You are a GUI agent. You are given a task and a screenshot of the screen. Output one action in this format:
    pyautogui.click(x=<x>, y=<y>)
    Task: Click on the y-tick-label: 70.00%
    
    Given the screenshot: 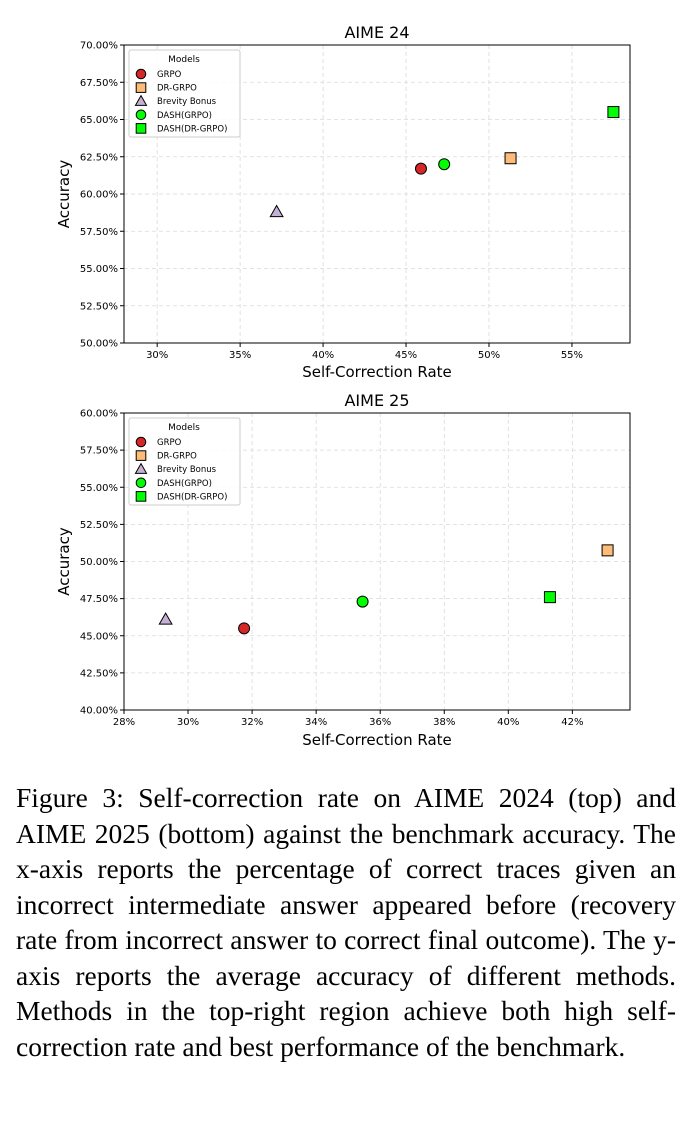 What is the action you would take?
    pyautogui.click(x=99, y=46)
    